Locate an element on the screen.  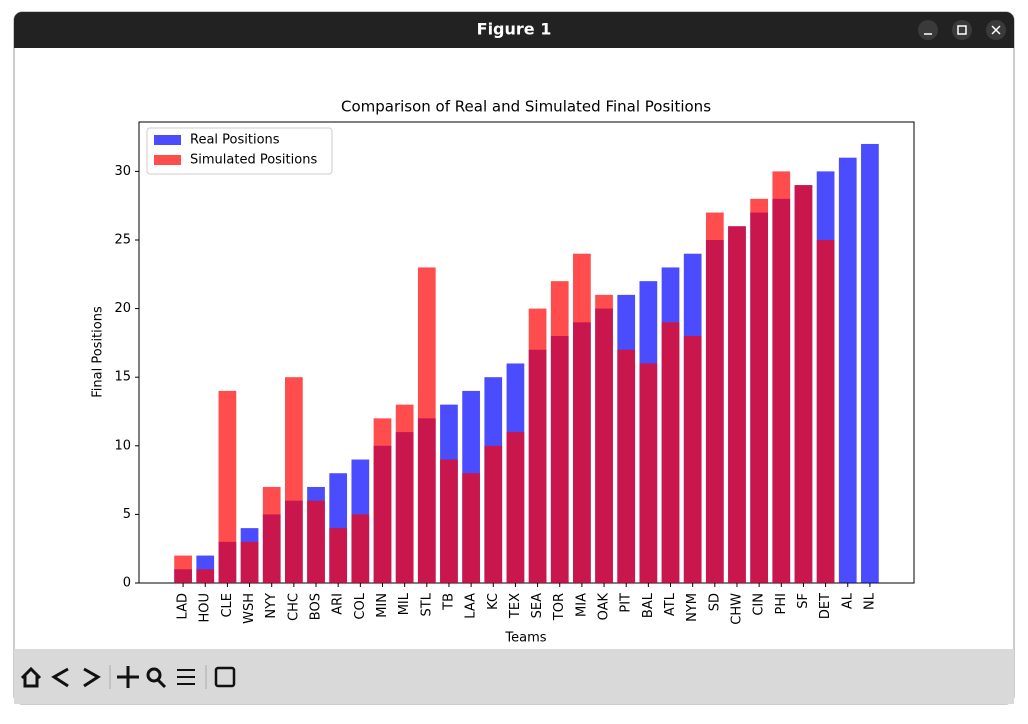
x-tick-label: LAA is located at coordinates (471, 606).